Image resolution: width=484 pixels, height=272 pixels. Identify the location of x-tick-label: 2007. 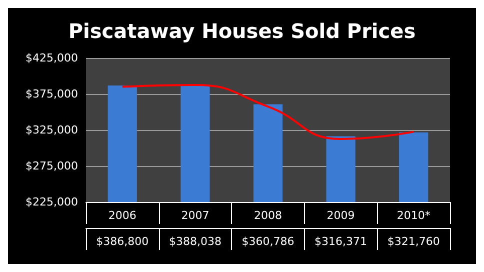
(195, 215).